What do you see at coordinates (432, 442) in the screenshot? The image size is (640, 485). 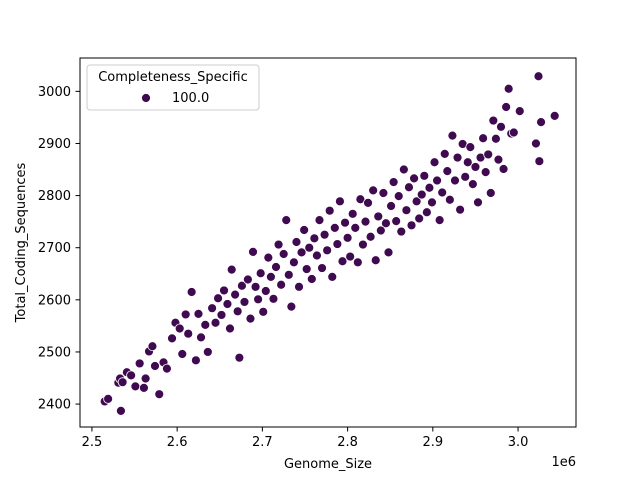 I see `x-tick-label: 2.9` at bounding box center [432, 442].